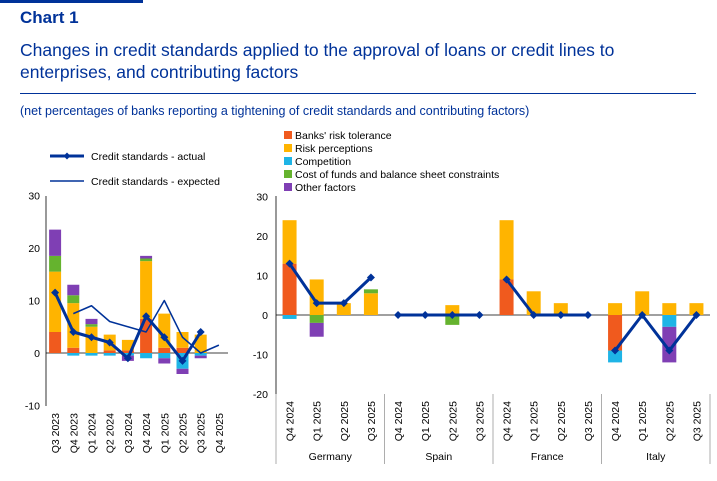 This screenshot has height=481, width=717. Describe the element at coordinates (262, 277) in the screenshot. I see `right-y-tick-label: 10` at that location.